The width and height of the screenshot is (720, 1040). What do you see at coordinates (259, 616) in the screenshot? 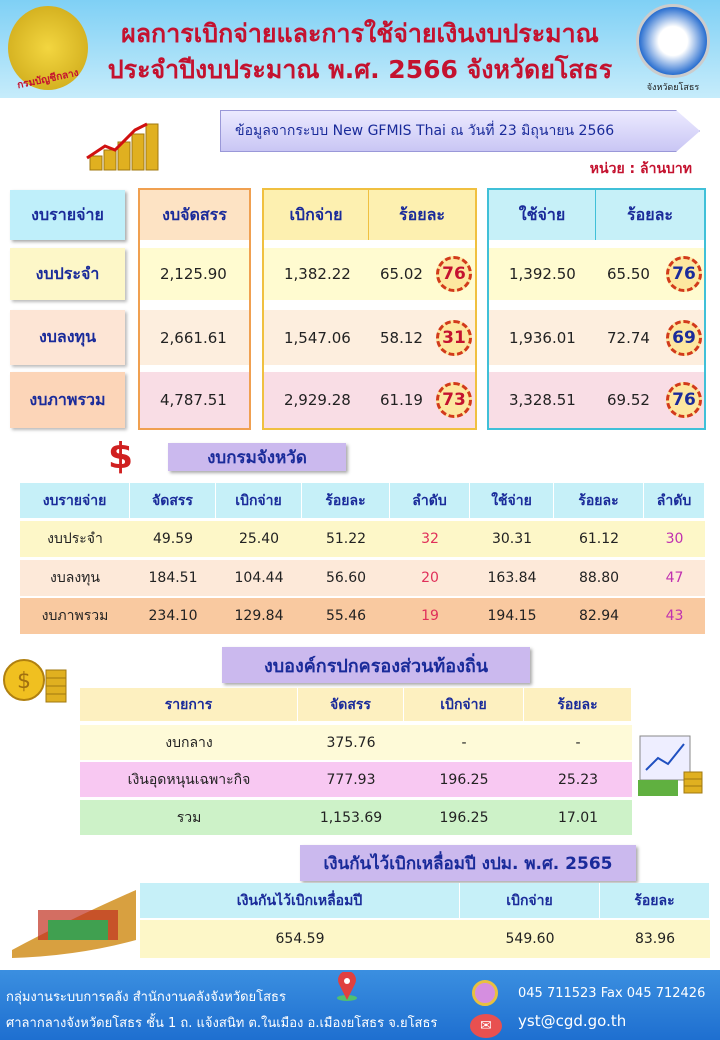
I see `provincial-cell: 129.84` at bounding box center [259, 616].